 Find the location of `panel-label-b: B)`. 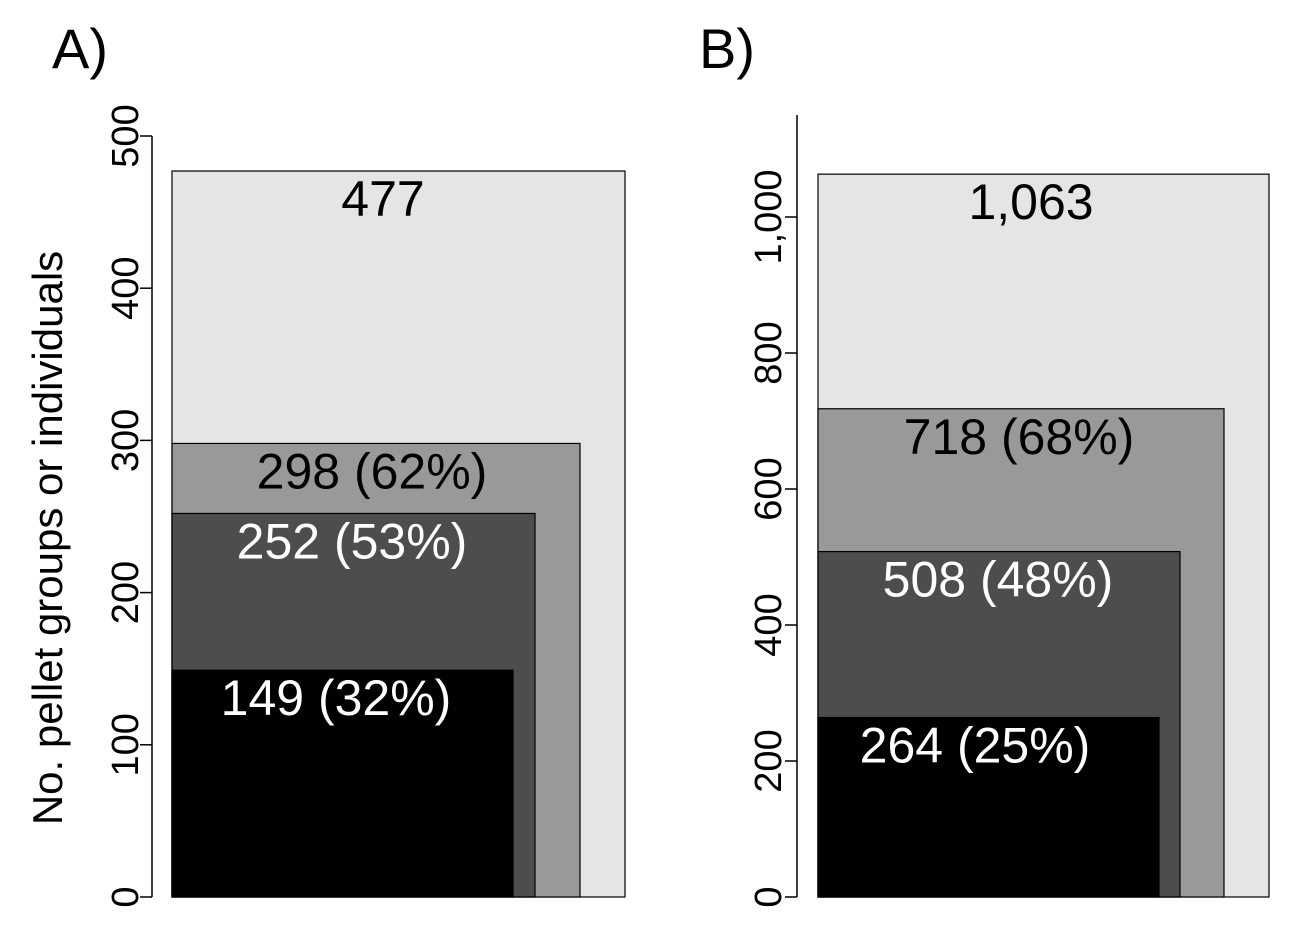

panel-label-b: B) is located at coordinates (727, 48).